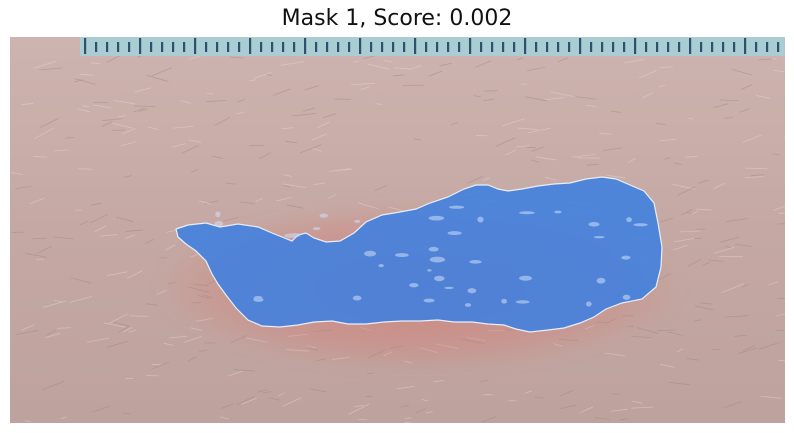  Describe the element at coordinates (397, 18) in the screenshot. I see `figure-title: Mask 1, Score: 0.002` at that location.